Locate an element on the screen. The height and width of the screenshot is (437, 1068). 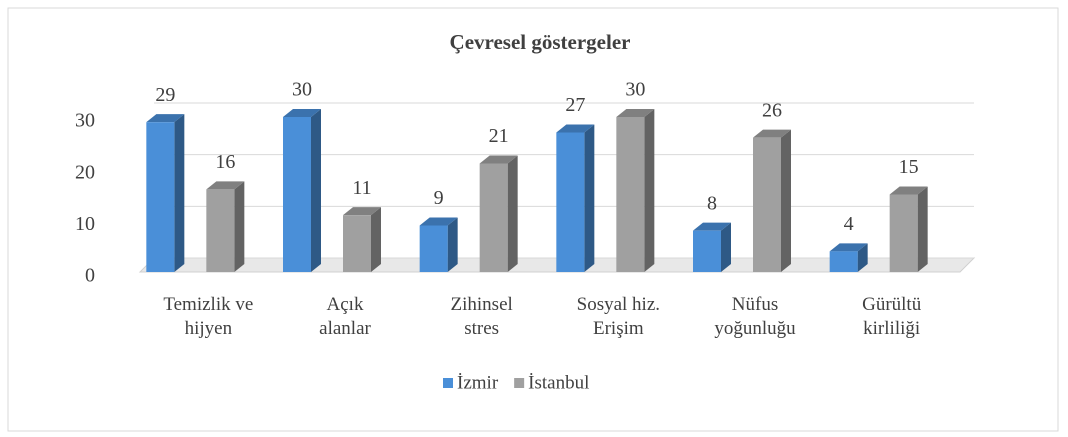
legend-label: İzmir is located at coordinates (478, 382).